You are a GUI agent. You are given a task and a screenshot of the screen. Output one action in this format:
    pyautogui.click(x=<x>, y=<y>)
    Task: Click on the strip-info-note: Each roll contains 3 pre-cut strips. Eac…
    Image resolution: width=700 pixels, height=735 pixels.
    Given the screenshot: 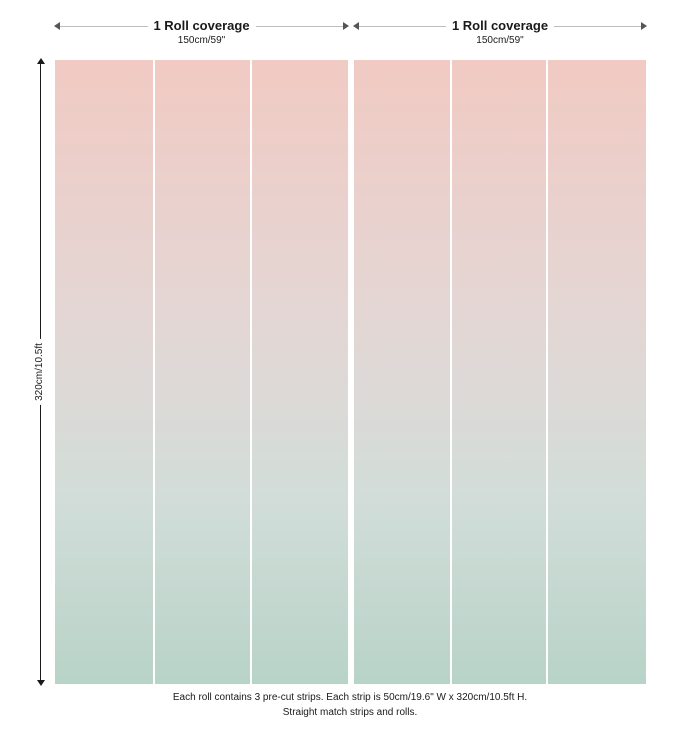 What is the action you would take?
    pyautogui.click(x=350, y=697)
    